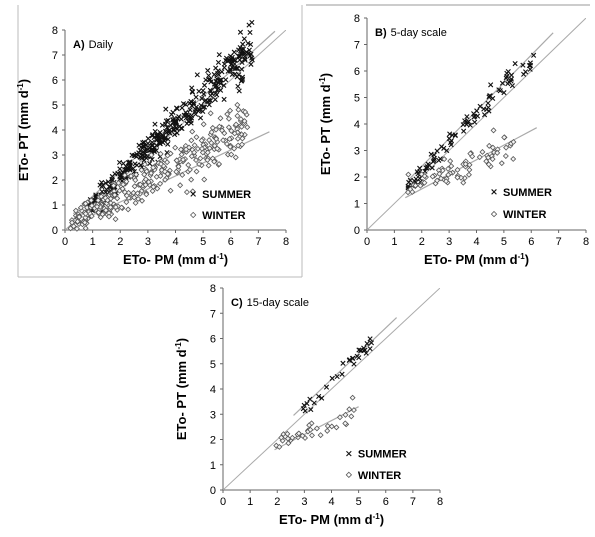 Image resolution: width=595 pixels, height=537 pixels. What do you see at coordinates (213, 415) in the screenshot?
I see `y-tick-label: 3` at bounding box center [213, 415].